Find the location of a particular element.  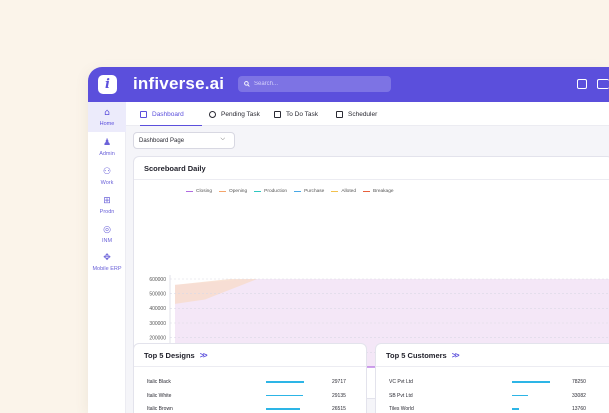

production-icon: ⊞ is located at coordinates (107, 200).